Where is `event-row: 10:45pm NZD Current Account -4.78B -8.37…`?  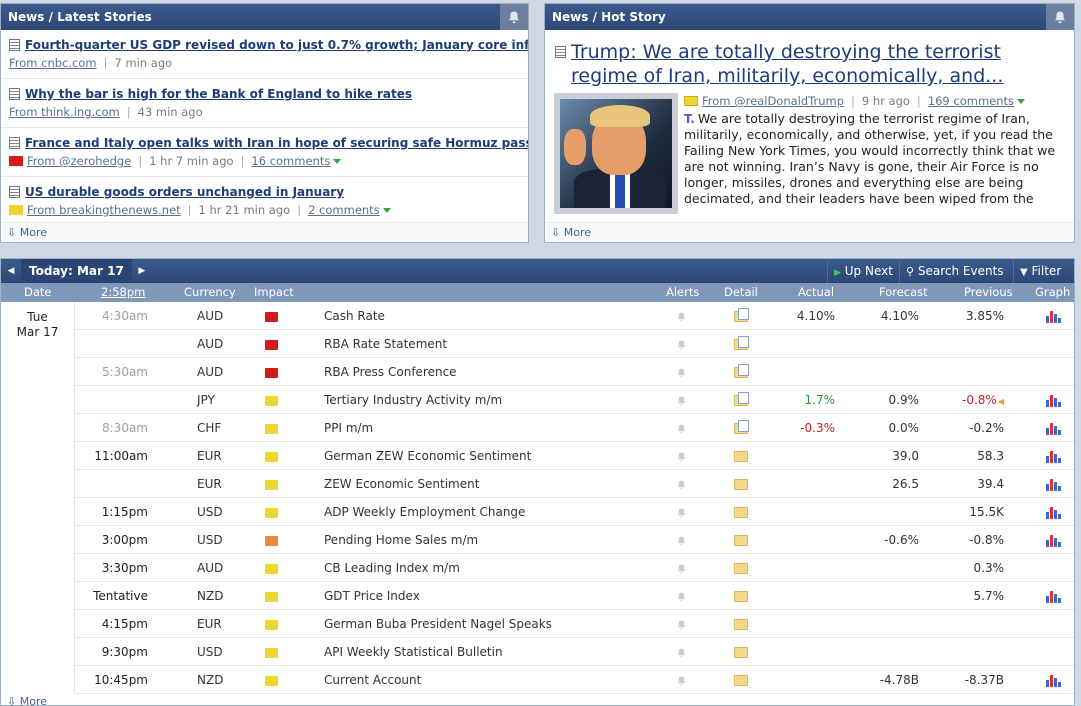
event-row: 10:45pm NZD Current Account -4.78B -8.37… is located at coordinates (537, 680).